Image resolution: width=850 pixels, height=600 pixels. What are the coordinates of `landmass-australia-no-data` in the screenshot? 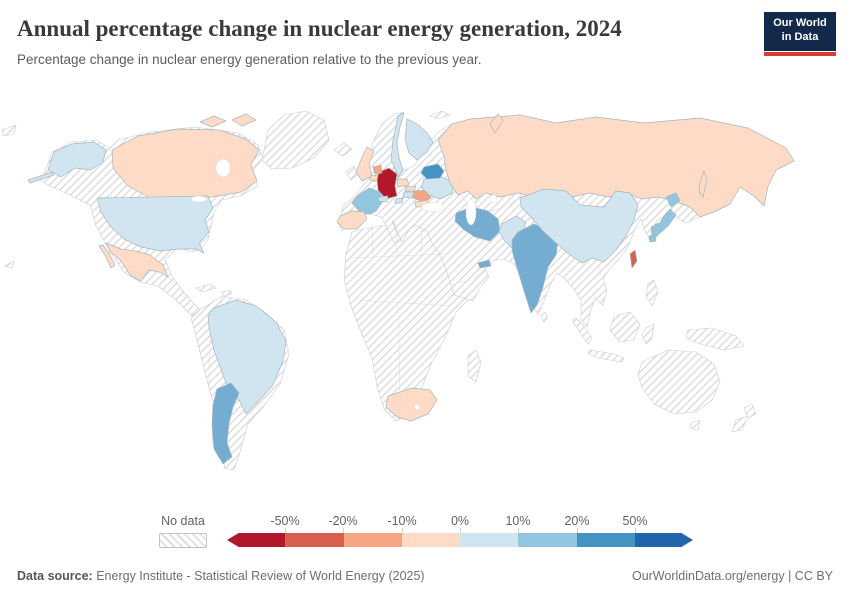 It's located at (679, 382).